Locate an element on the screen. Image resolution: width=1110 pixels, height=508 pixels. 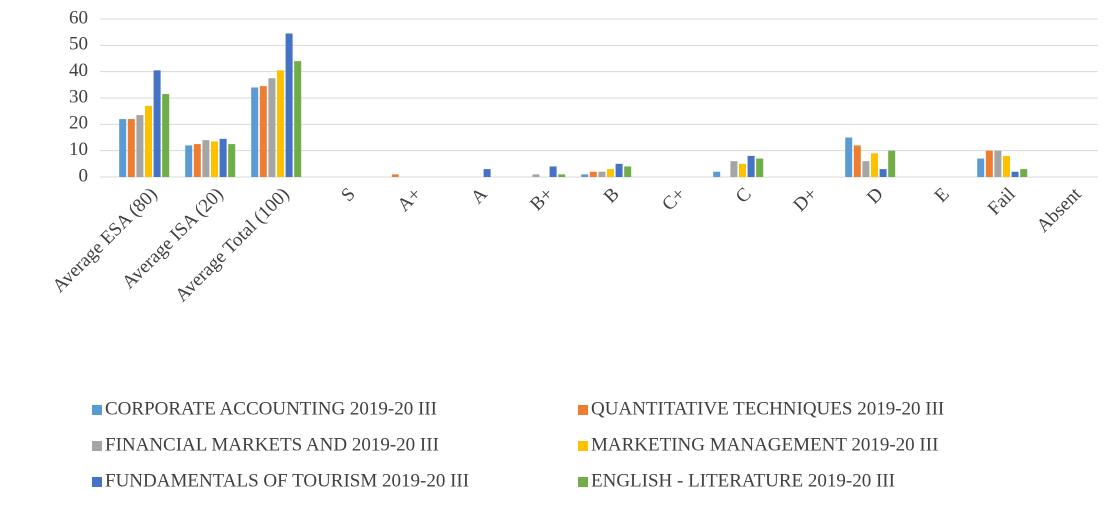
x-tick-label: C+ is located at coordinates (673, 199).